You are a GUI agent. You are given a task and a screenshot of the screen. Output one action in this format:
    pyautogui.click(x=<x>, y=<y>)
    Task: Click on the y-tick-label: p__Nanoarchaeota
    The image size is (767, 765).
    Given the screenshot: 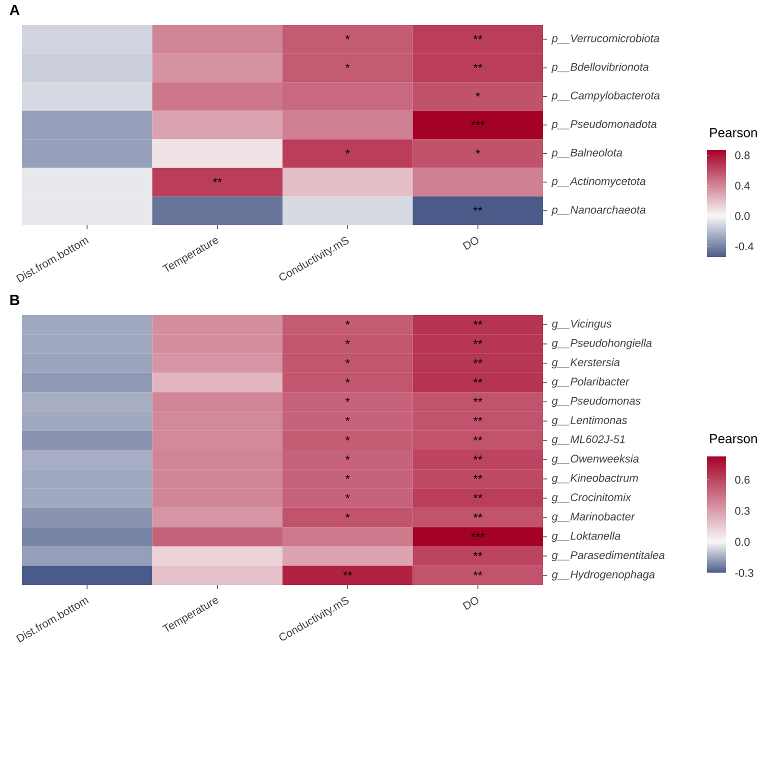 What is the action you would take?
    pyautogui.click(x=598, y=211)
    